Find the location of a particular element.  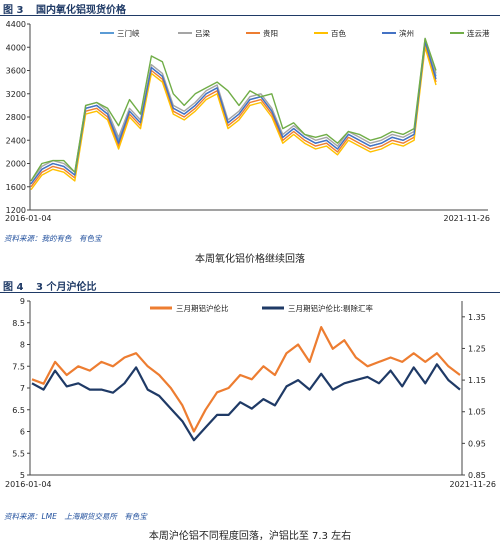

y2-tick-label: 1.15 is located at coordinates (477, 380).